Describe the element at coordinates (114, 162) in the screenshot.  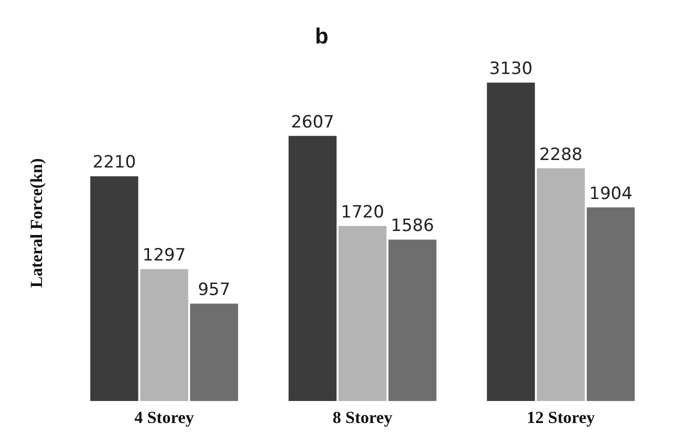
I see `data-label: 2210` at that location.